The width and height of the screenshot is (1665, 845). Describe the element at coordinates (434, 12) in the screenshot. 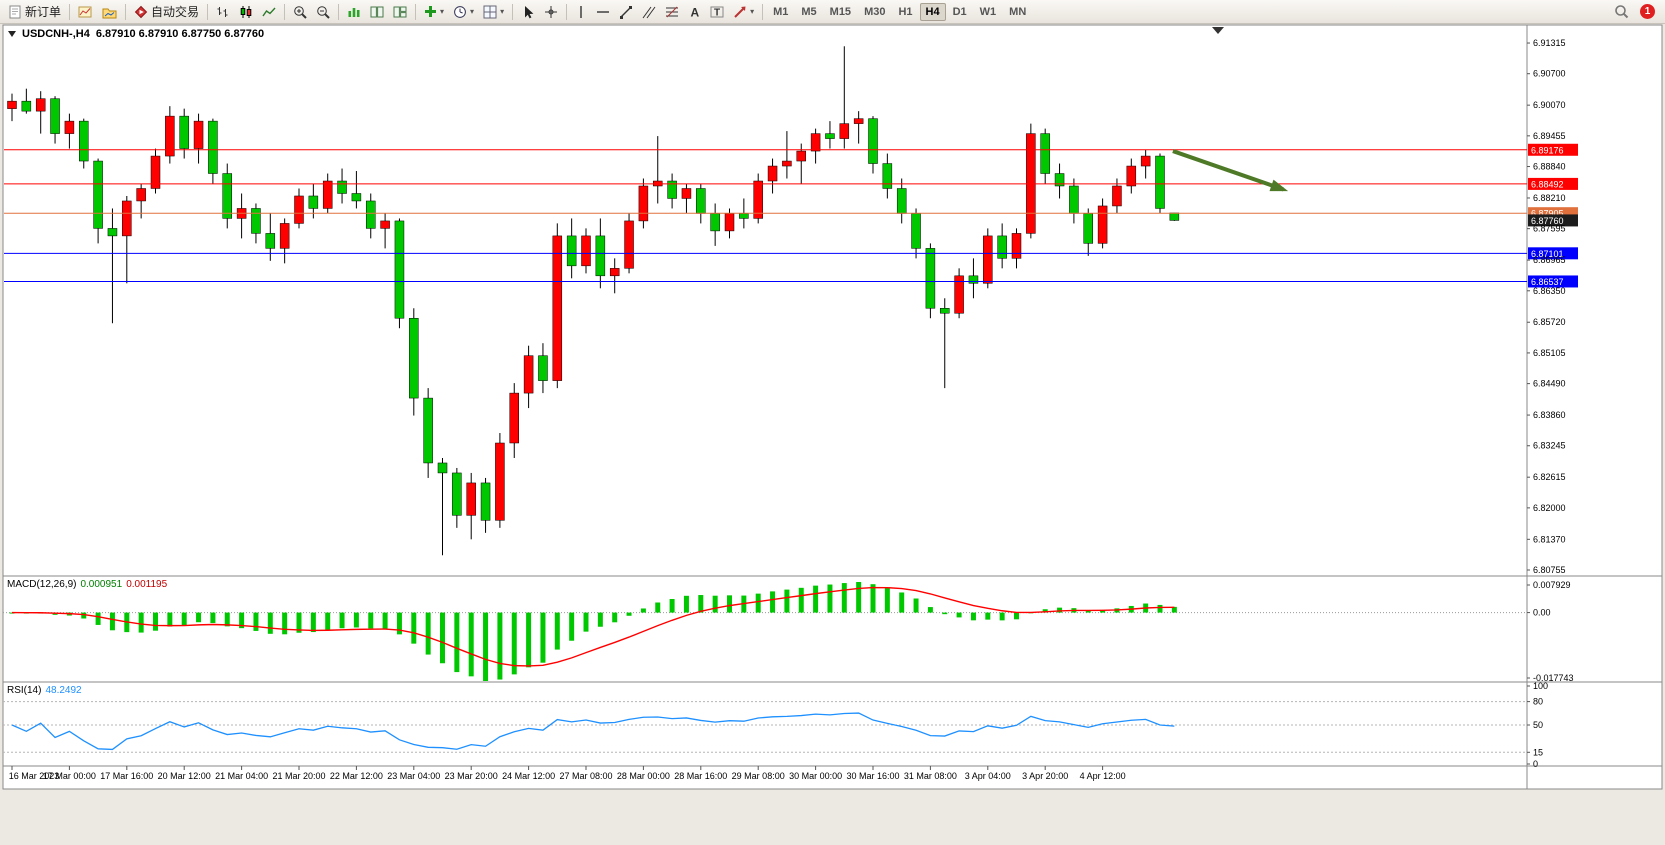

I see `add-indicator-button: ▾` at that location.